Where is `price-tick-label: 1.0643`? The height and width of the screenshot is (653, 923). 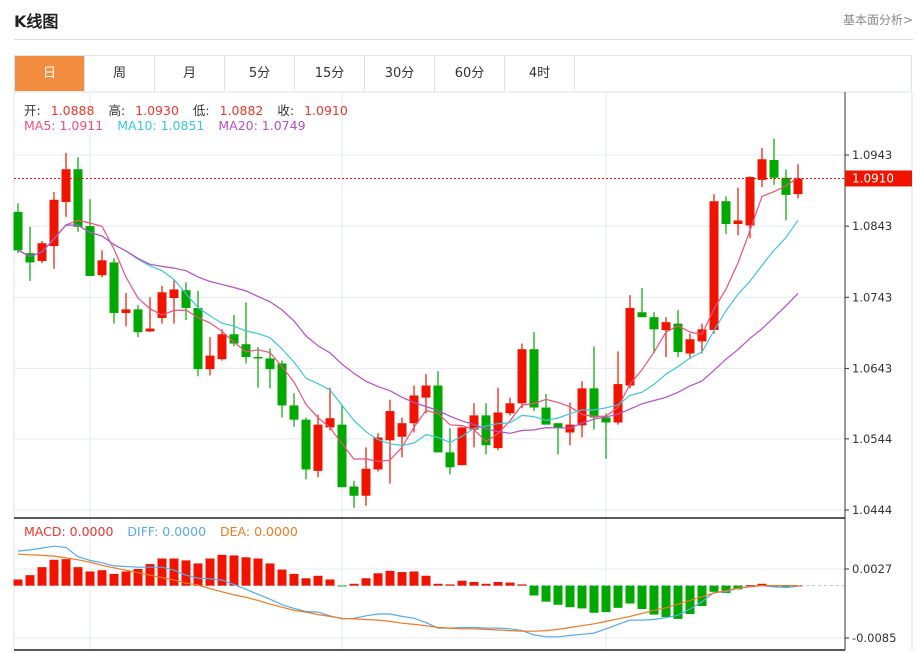
price-tick-label: 1.0643 is located at coordinates (872, 368).